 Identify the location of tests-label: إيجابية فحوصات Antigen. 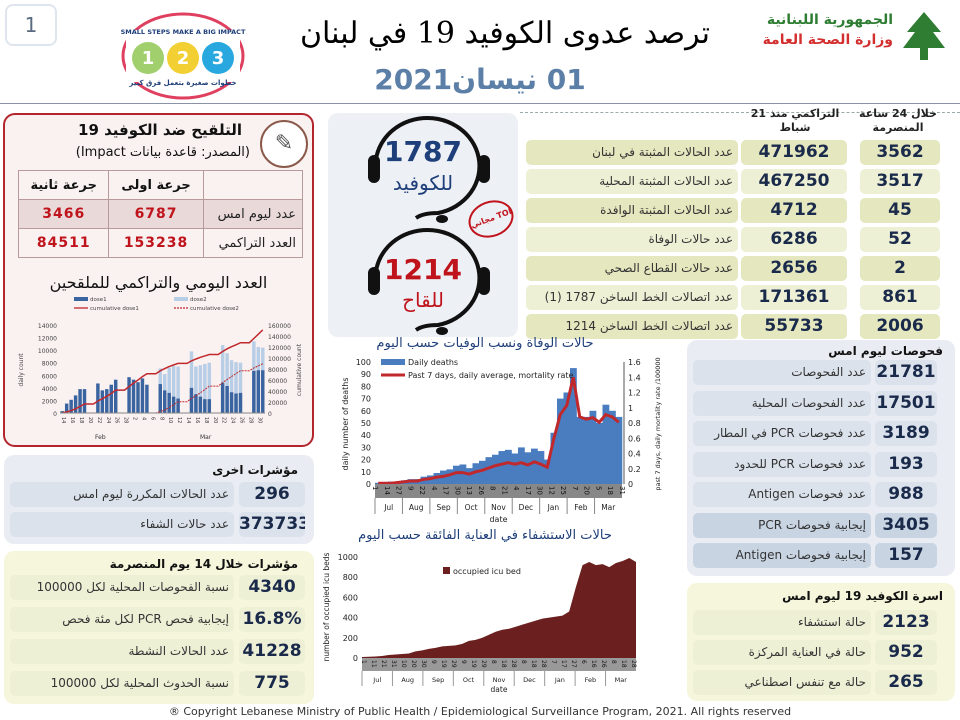
(782, 555).